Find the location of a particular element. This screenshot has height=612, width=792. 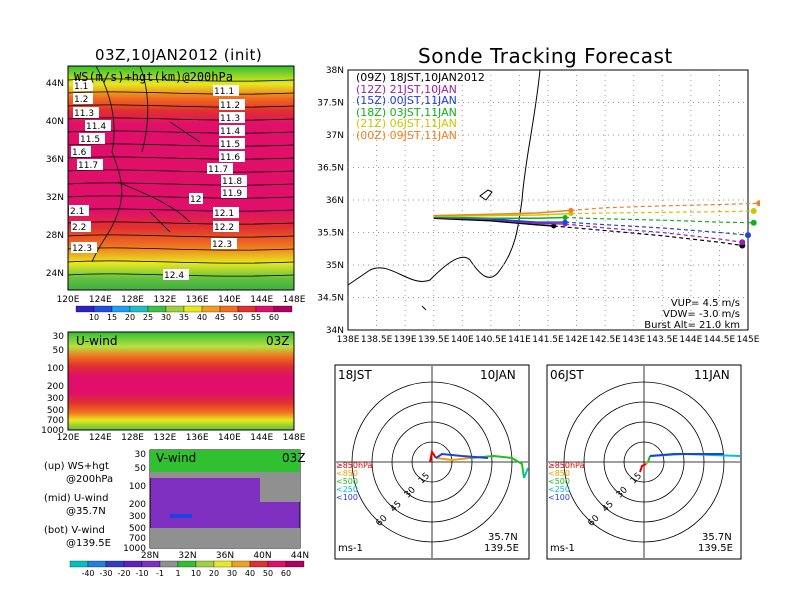

contour-label: 11.3 is located at coordinates (230, 119).